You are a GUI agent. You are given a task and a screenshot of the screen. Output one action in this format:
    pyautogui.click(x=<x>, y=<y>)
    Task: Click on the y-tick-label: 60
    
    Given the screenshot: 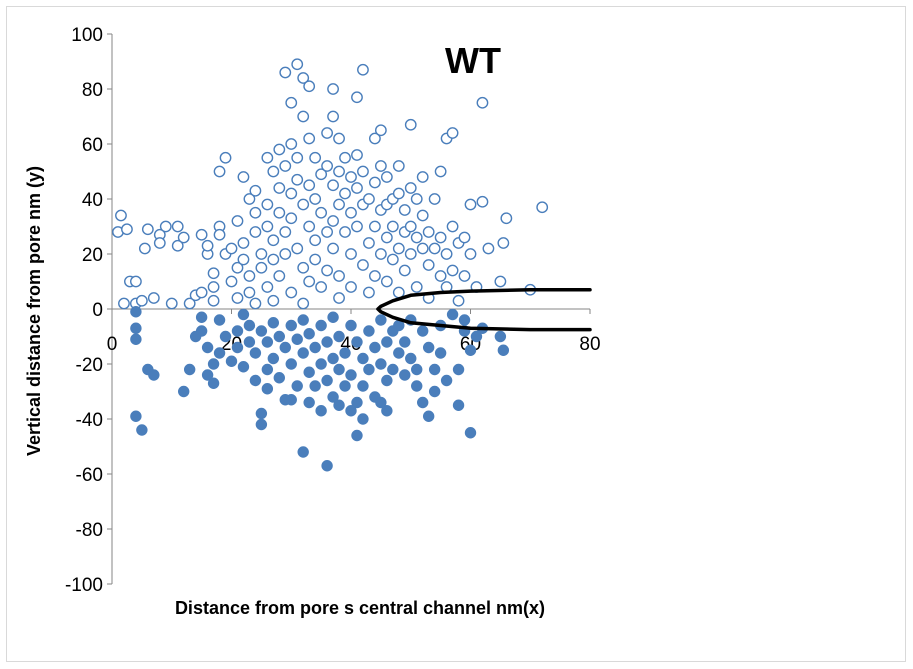 What is the action you would take?
    pyautogui.click(x=92, y=145)
    